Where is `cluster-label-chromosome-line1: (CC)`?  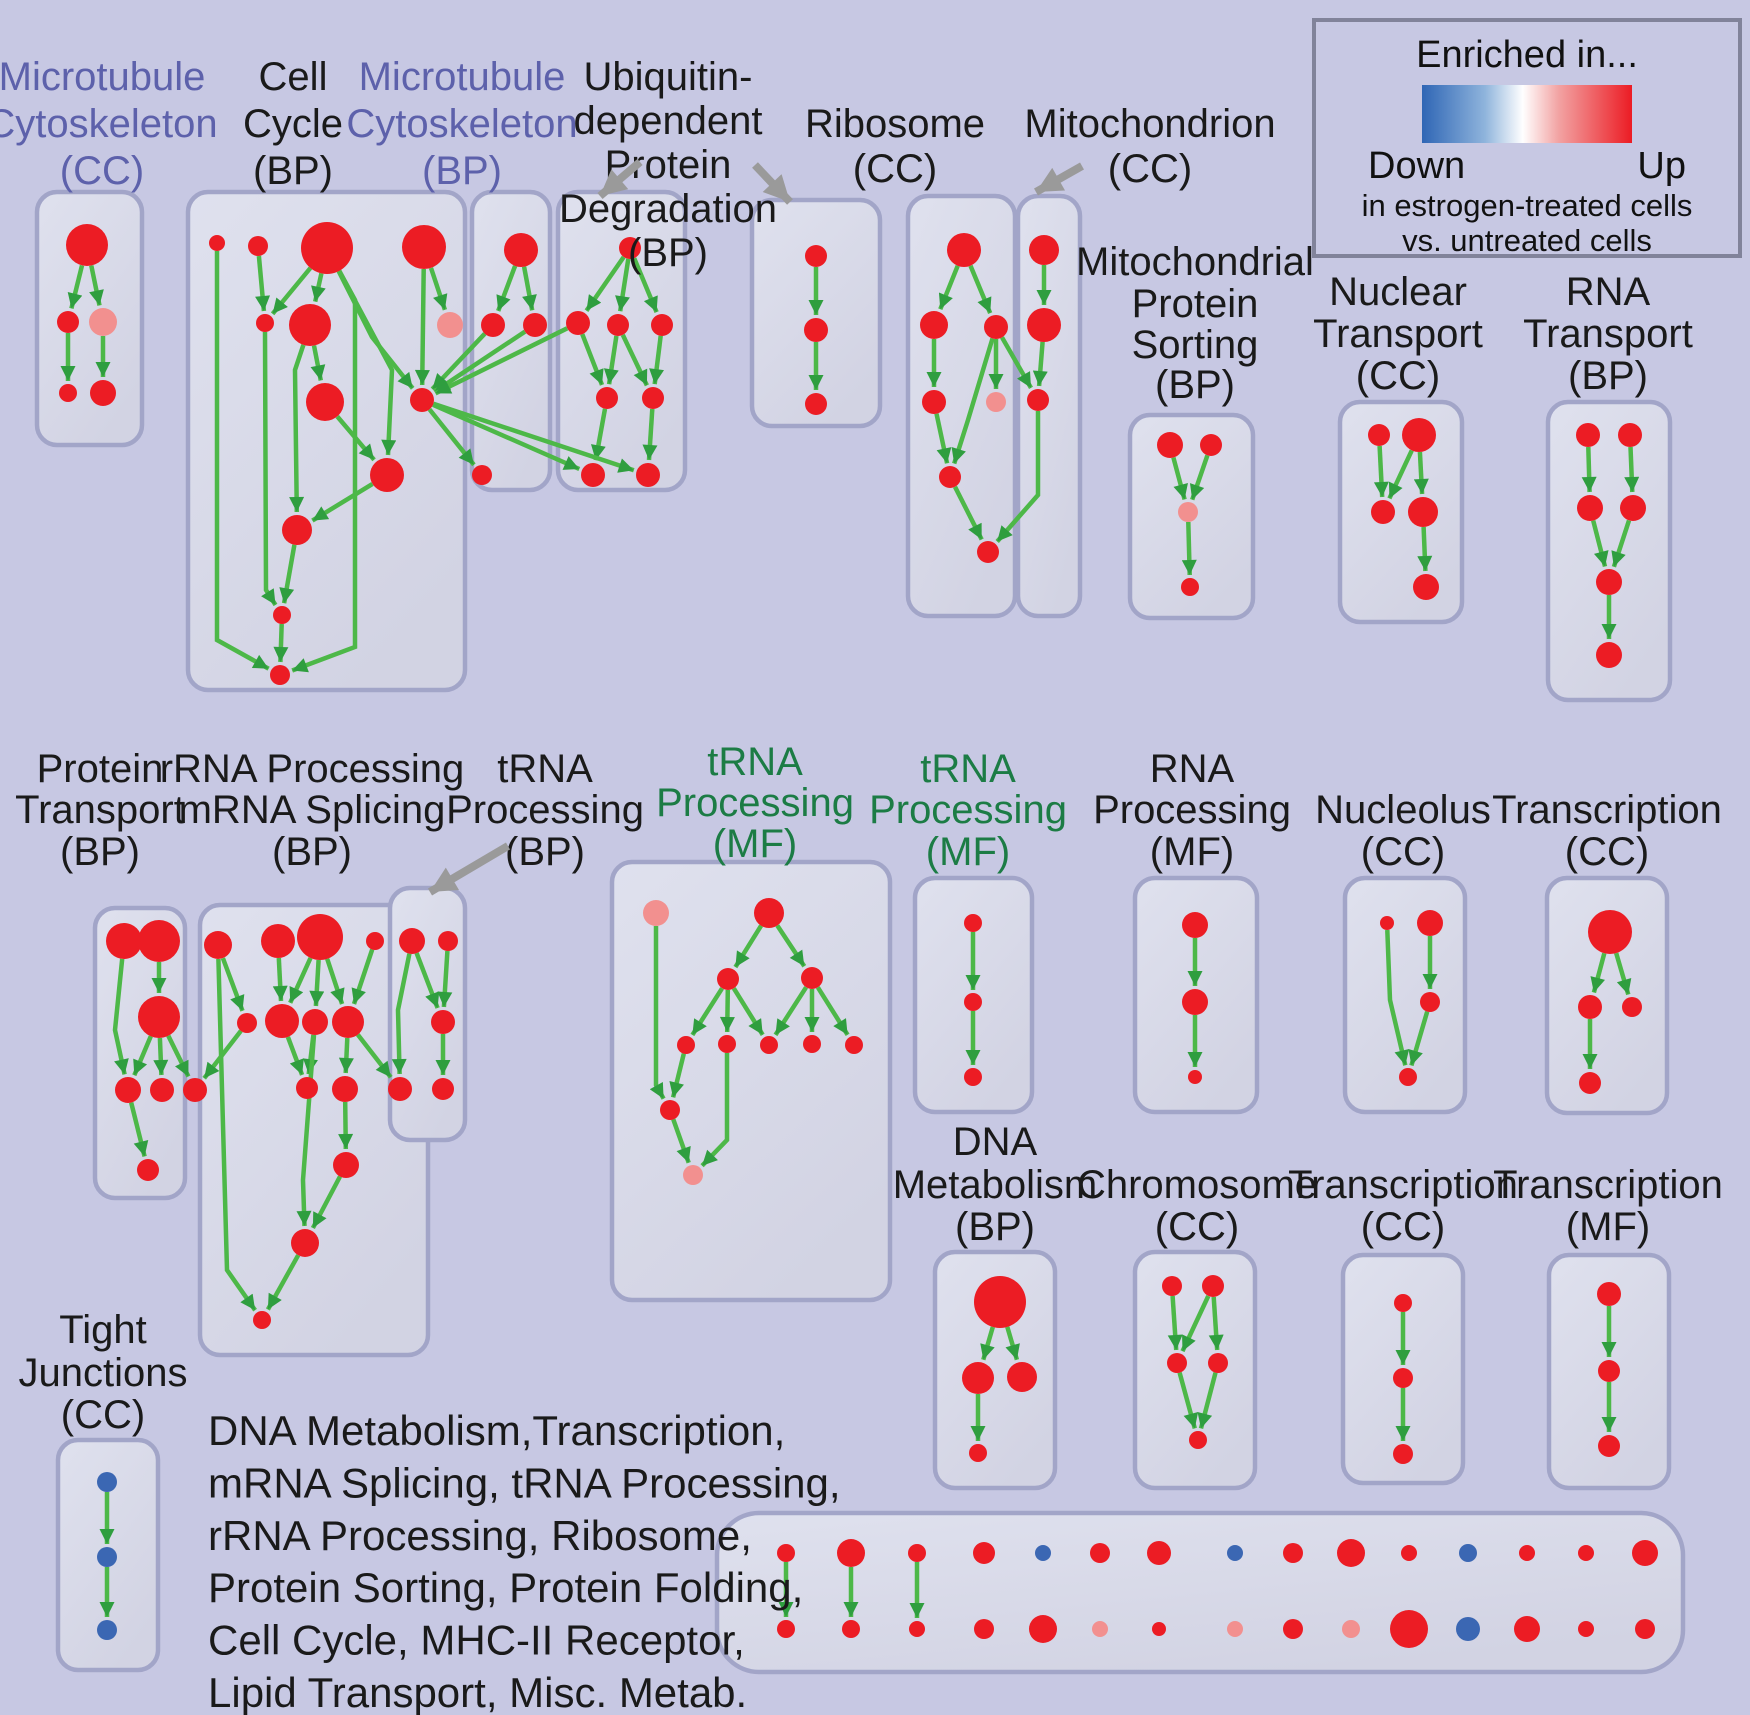
cluster-label-chromosome-line1: (CC) is located at coordinates (1197, 1227).